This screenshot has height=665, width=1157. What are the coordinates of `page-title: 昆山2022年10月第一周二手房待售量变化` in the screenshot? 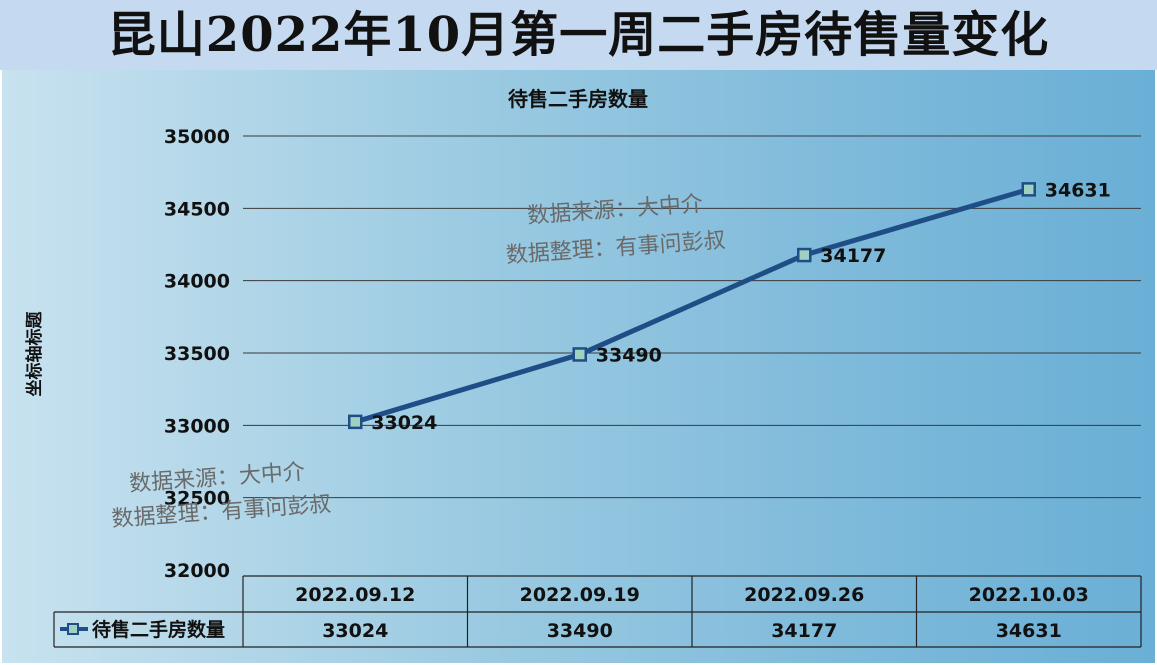 It's located at (578, 35).